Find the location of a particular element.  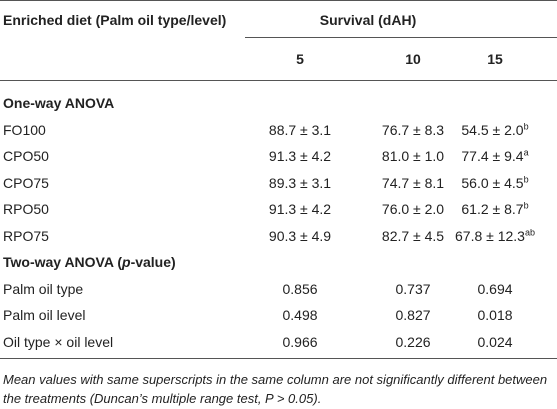

cell: 0.827 is located at coordinates (412, 315).